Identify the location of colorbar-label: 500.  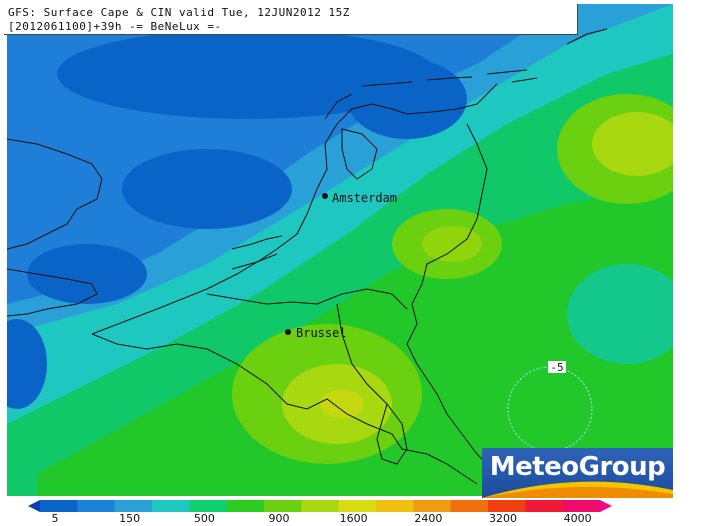
(204, 518).